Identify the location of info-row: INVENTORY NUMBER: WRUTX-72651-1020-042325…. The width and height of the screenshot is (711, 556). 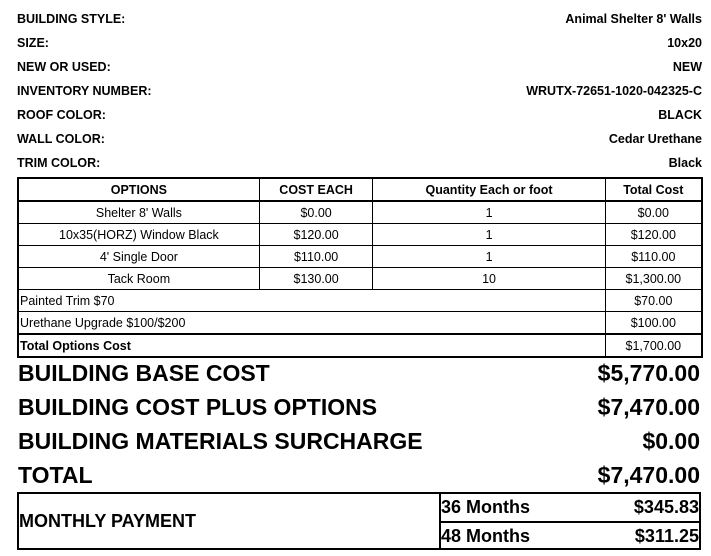
(359, 91).